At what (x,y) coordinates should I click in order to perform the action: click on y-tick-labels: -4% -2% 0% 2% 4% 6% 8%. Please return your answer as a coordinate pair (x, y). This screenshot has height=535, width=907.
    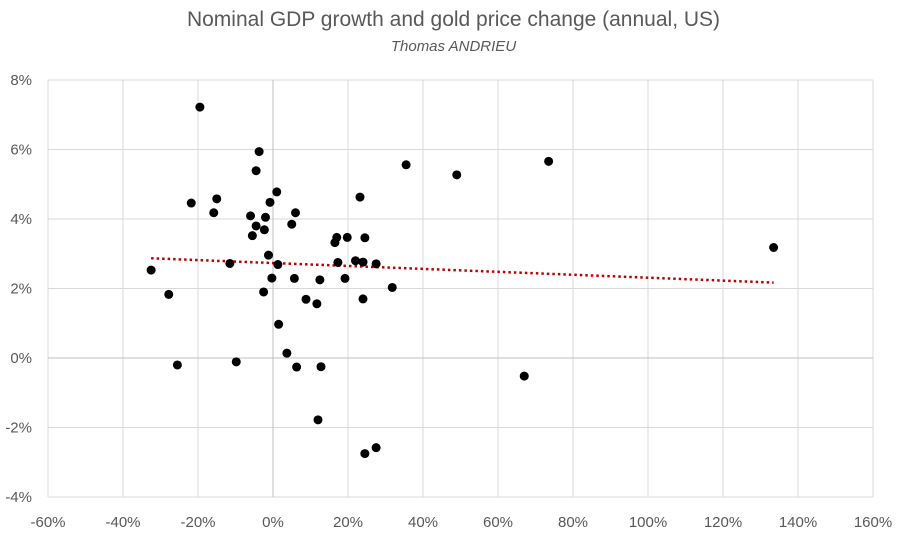
    Looking at the image, I should click on (18, 289).